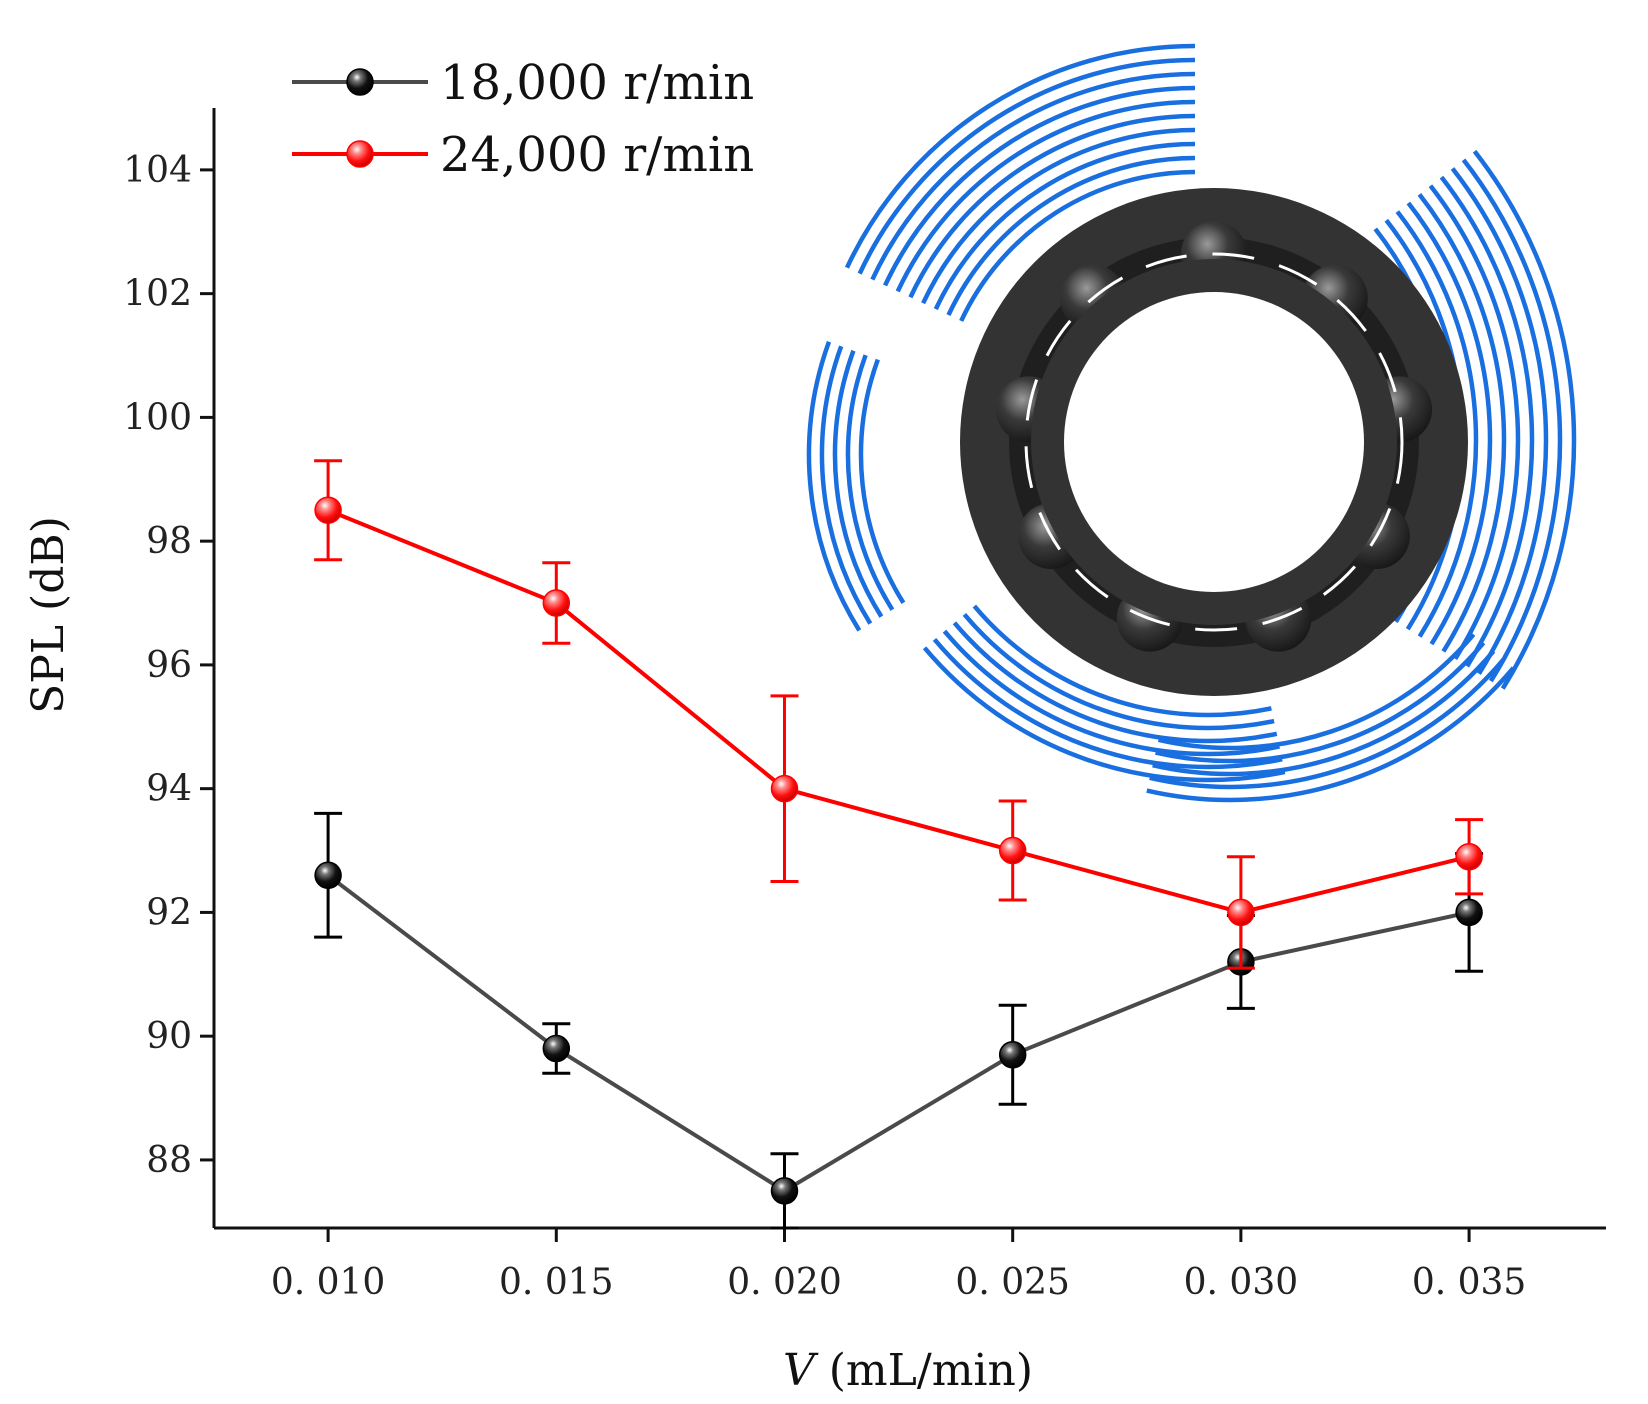  Describe the element at coordinates (1012, 1282) in the screenshot. I see `x-tick-label: 0. 025` at that location.